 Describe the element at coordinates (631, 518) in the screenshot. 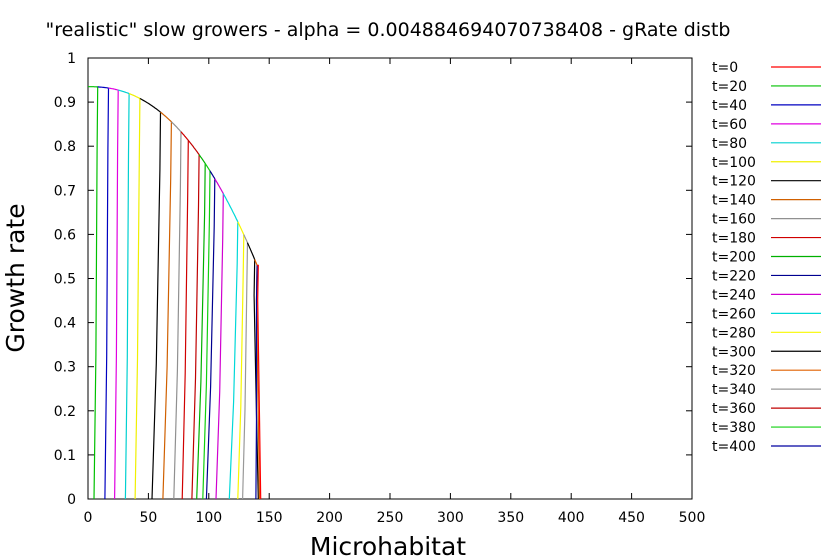

I see `x-tick-label: 450` at that location.